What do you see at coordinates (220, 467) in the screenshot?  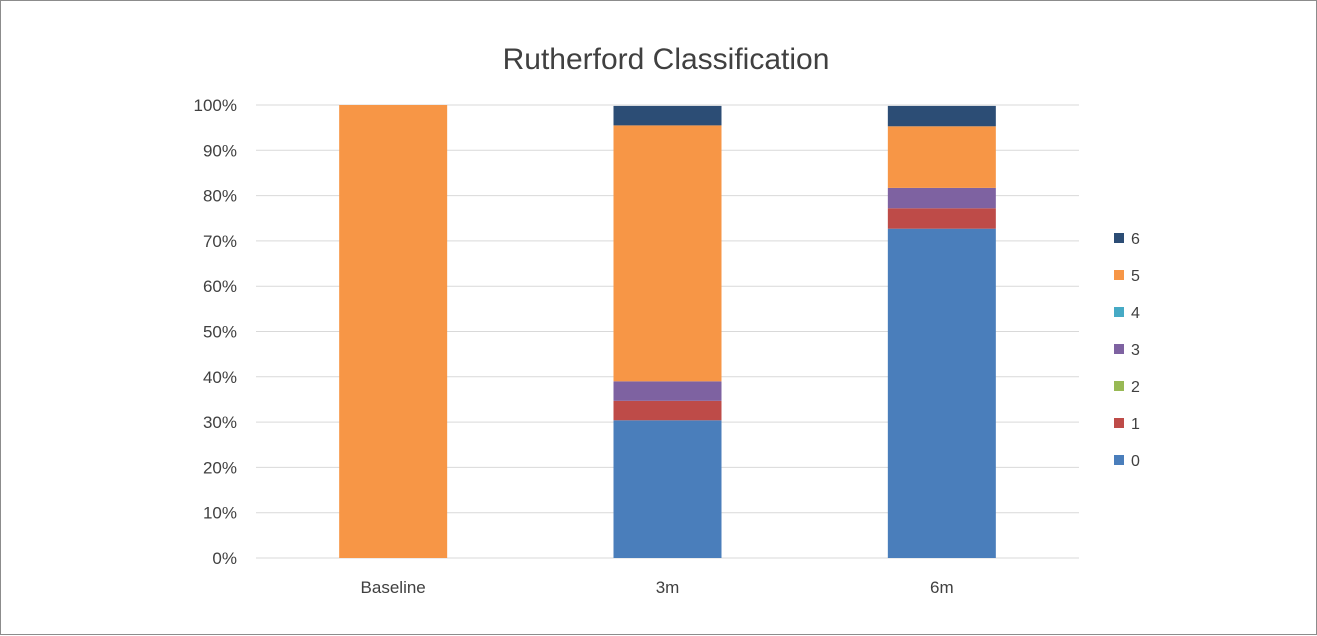 I see `y-tick-label: 20%` at bounding box center [220, 467].